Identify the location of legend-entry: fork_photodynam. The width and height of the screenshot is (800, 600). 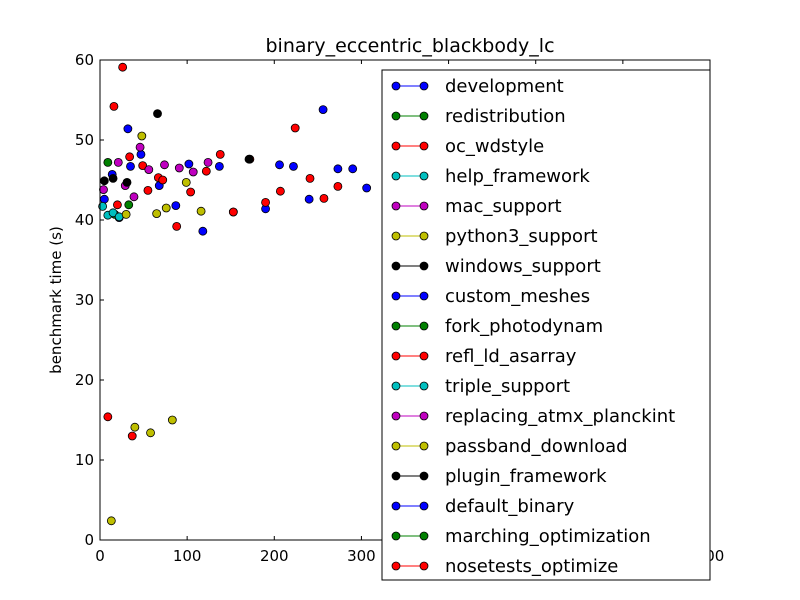
(497, 326).